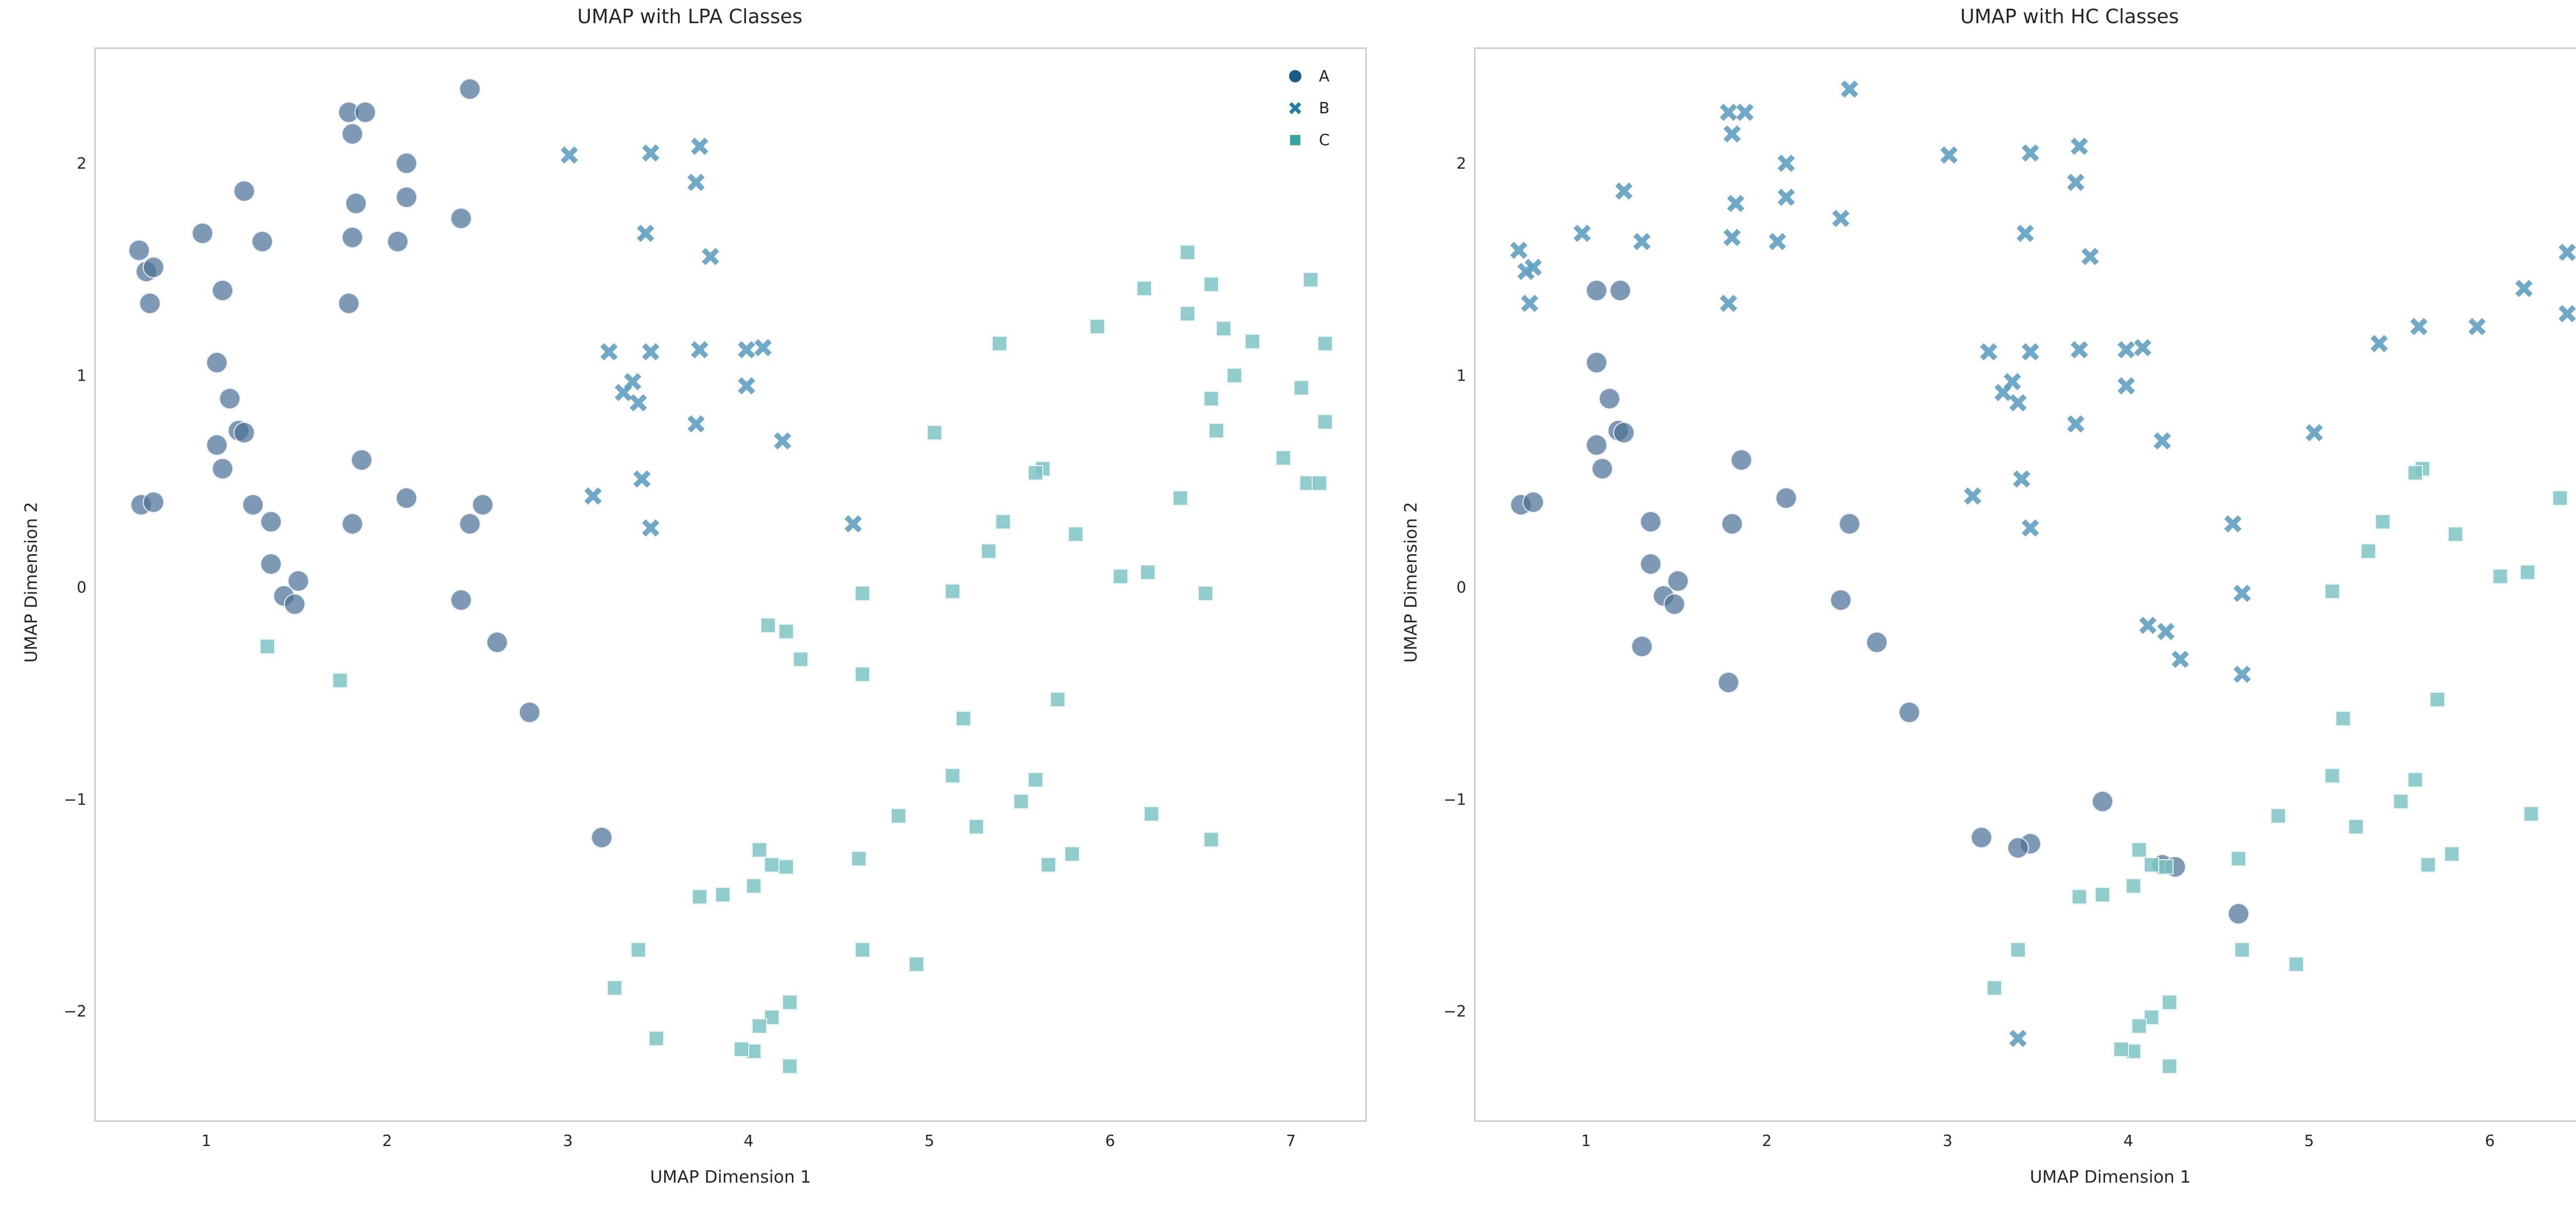  What do you see at coordinates (1310, 140) in the screenshot?
I see `legend-item-C: C` at bounding box center [1310, 140].